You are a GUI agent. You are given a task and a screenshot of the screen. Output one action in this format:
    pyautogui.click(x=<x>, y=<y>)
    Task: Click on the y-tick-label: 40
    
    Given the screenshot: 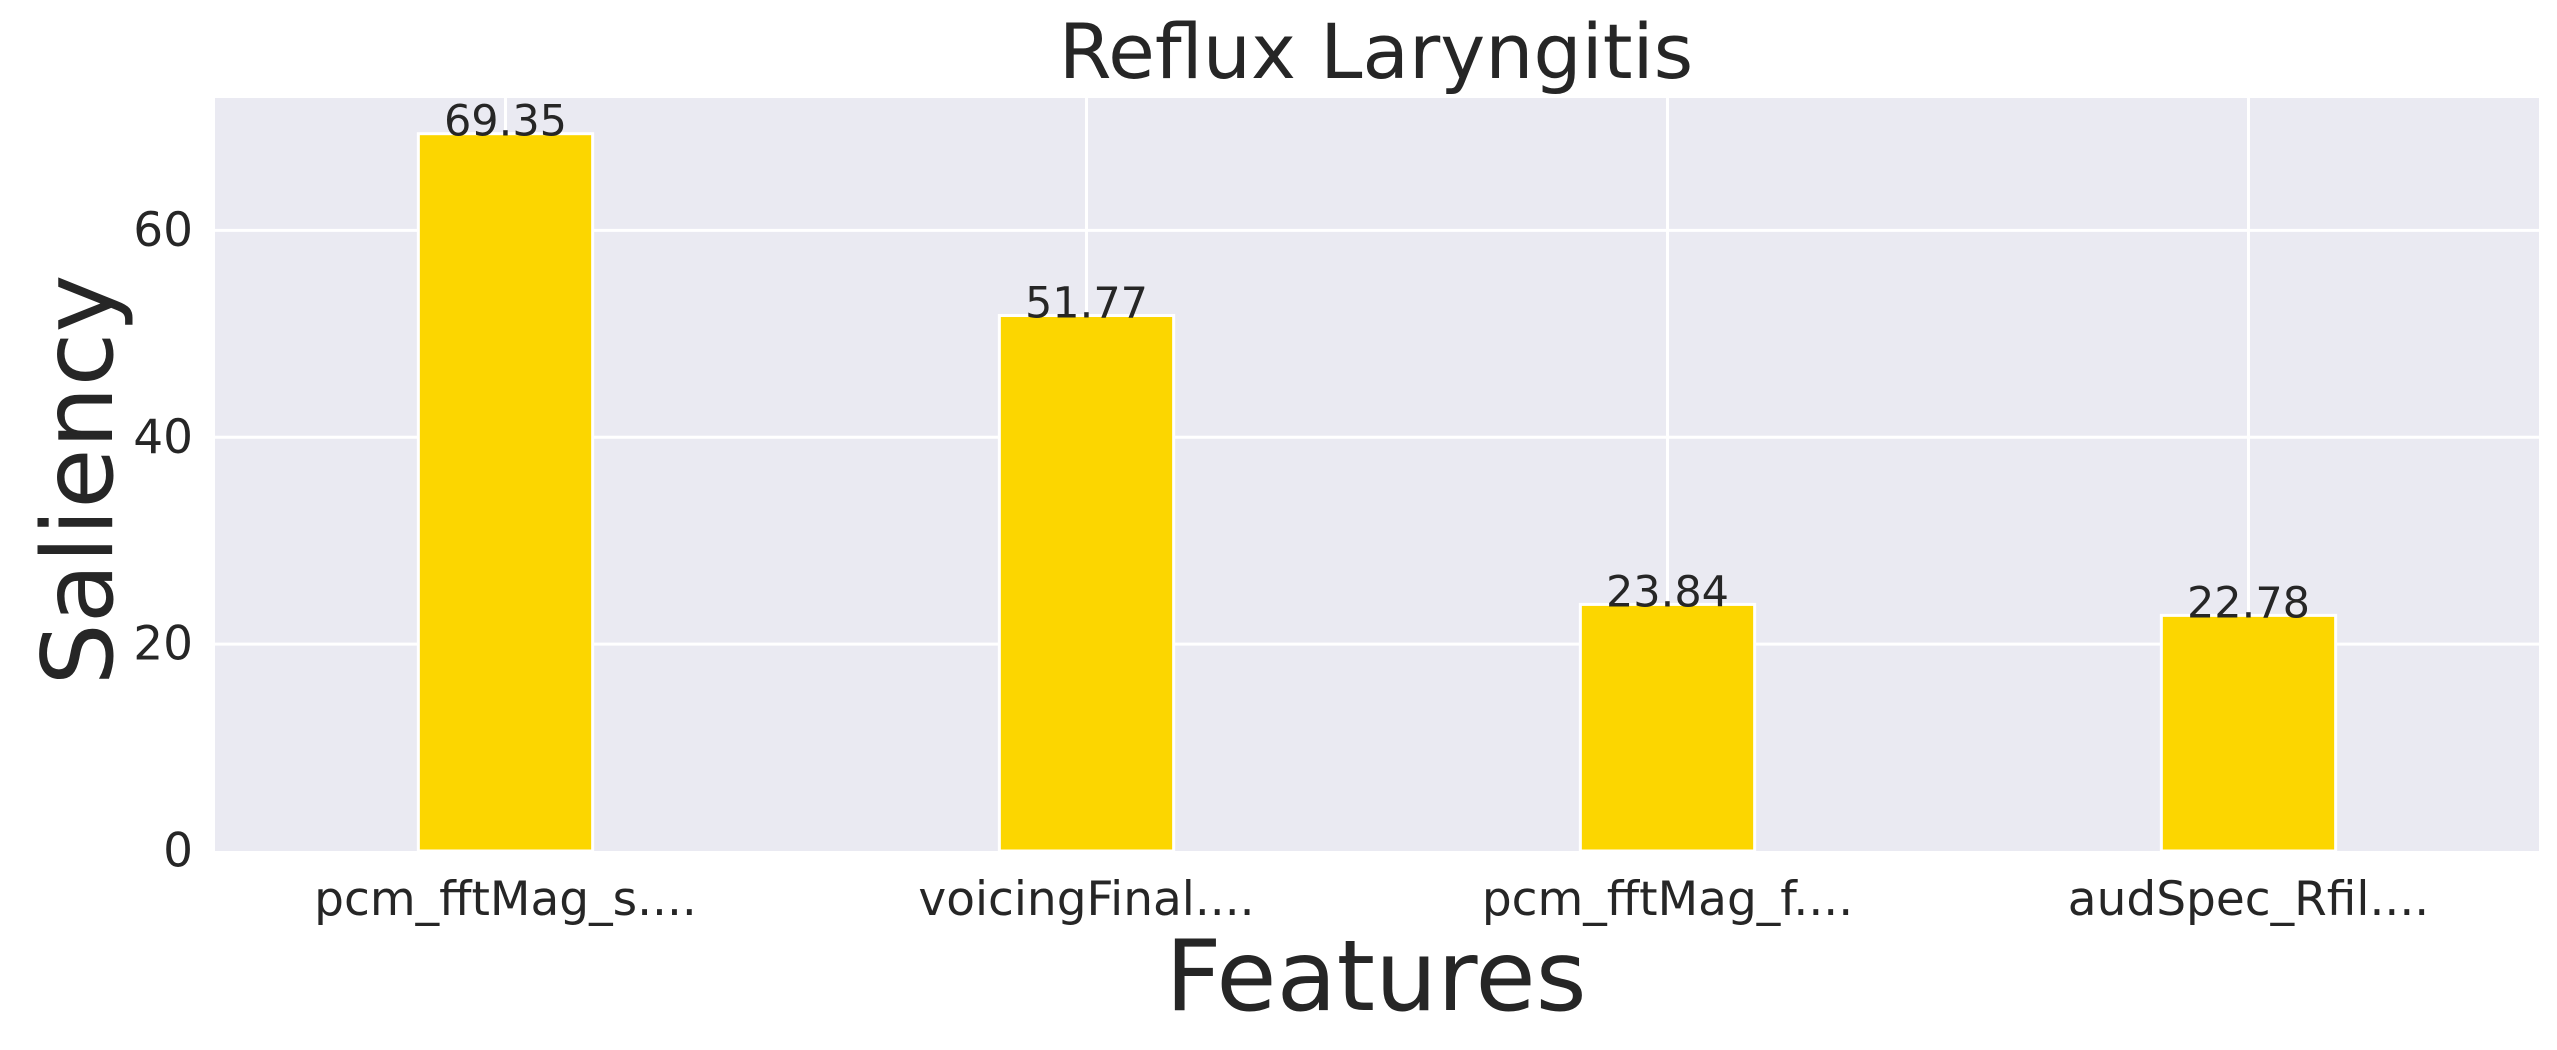 What is the action you would take?
    pyautogui.click(x=163, y=437)
    